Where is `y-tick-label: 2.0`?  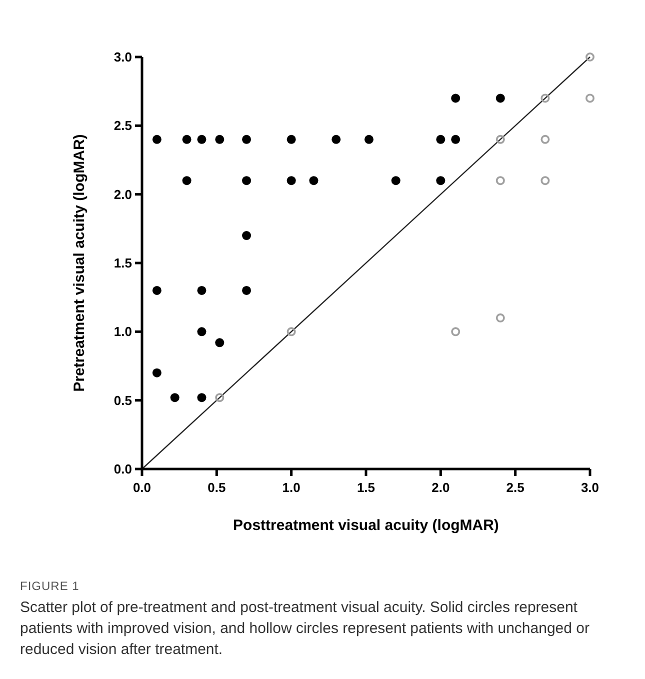 y-tick-label: 2.0 is located at coordinates (123, 194).